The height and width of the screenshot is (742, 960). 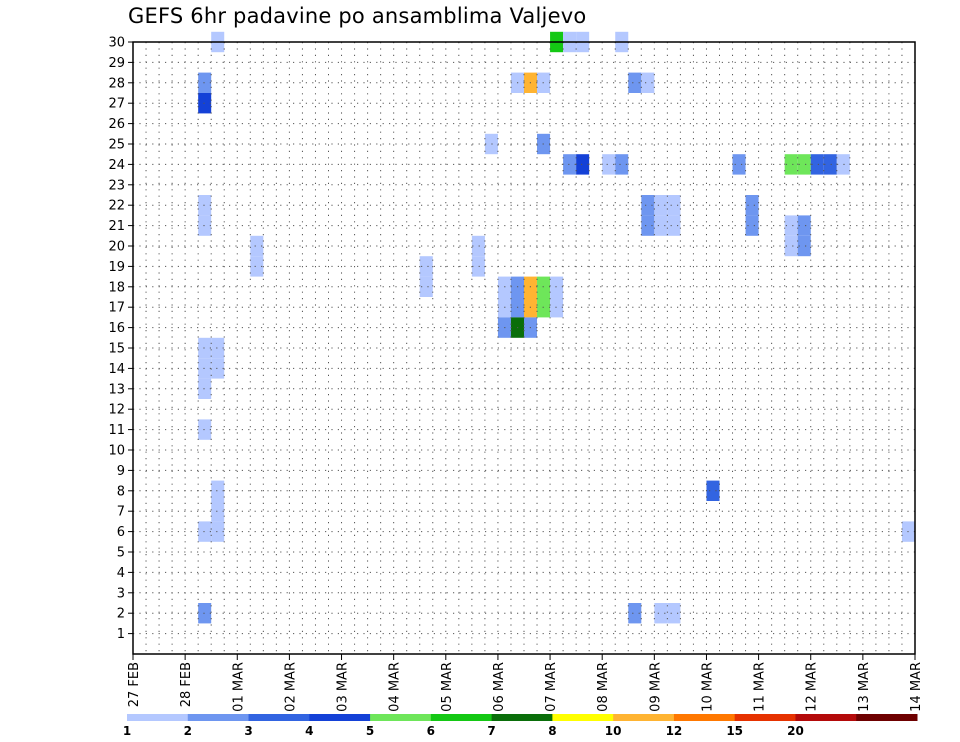 I want to click on y-tick-label: 26, so click(x=116, y=124).